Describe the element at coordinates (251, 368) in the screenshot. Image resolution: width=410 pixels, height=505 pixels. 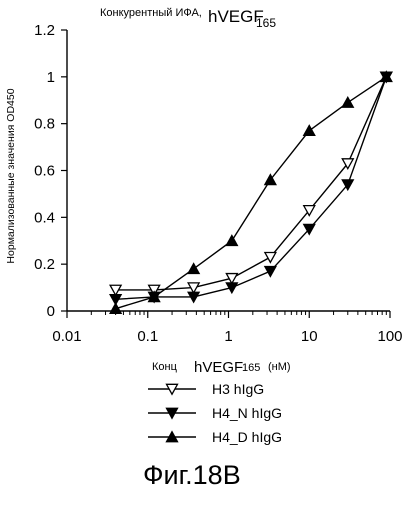
I see `x-axis-label-sub: 165` at that location.